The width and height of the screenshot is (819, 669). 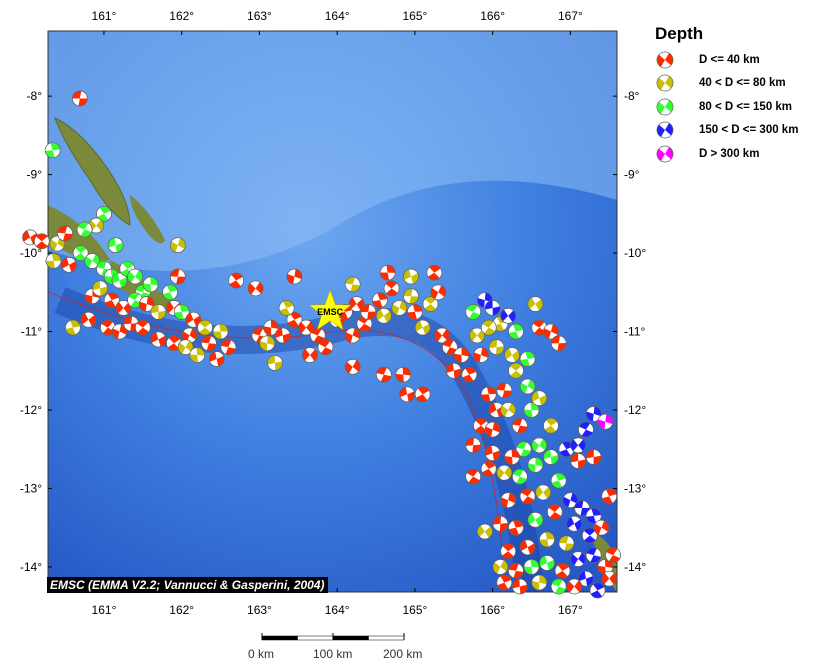 What do you see at coordinates (742, 83) in the screenshot?
I see `legend-label: 40 < D <= 80 km` at bounding box center [742, 83].